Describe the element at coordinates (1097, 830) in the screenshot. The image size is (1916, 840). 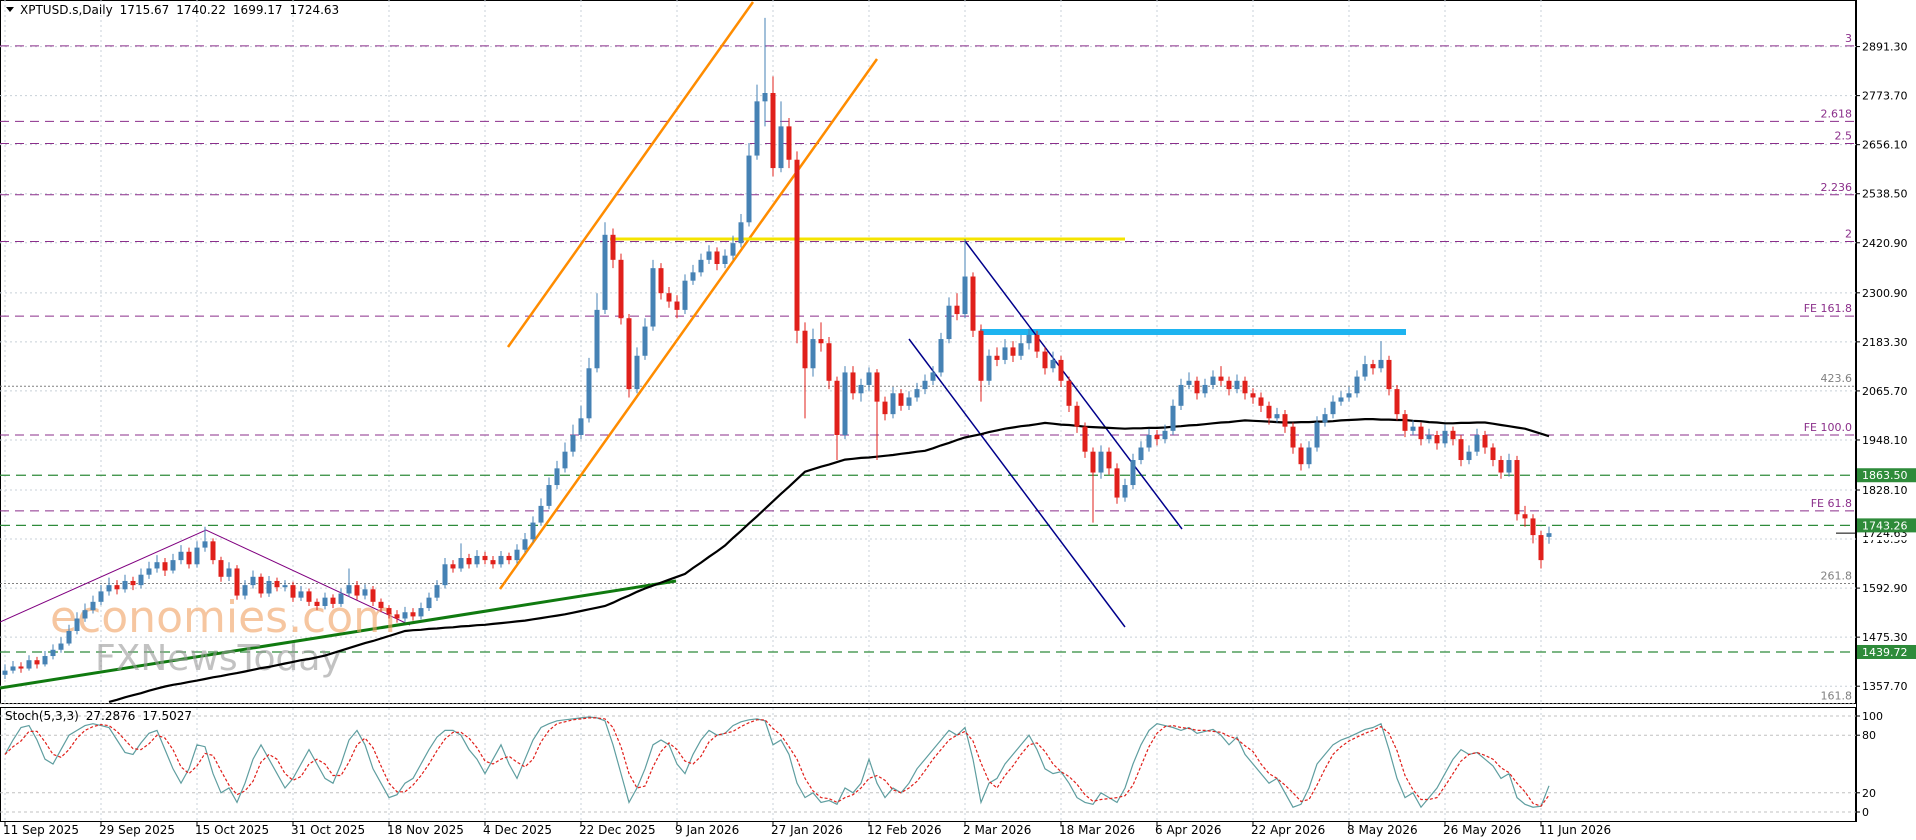
I see `x-tick-label: 18 Mar 2026` at that location.